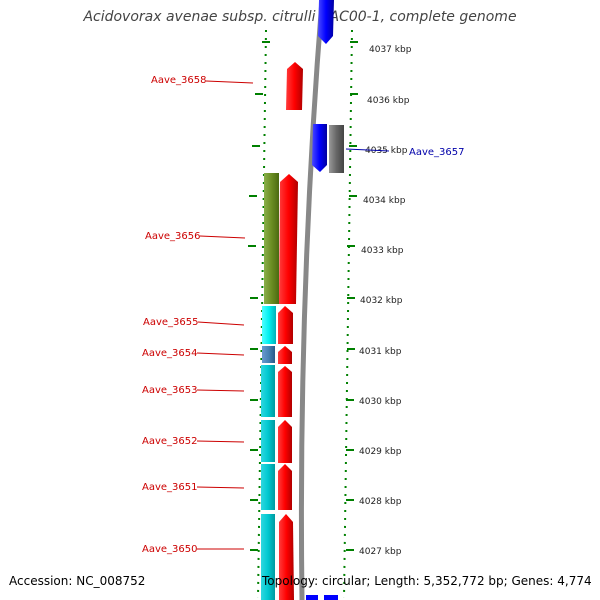  I want to click on scale-label-4032: 4032 kbp, so click(381, 301).